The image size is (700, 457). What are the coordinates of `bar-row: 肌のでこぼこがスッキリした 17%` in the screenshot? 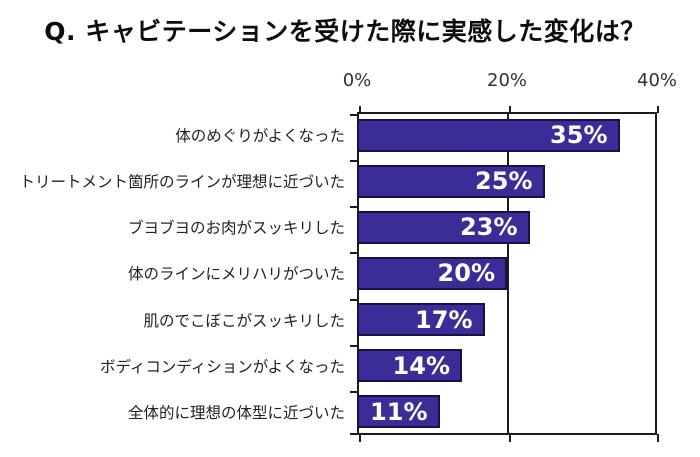 It's located at (350, 320).